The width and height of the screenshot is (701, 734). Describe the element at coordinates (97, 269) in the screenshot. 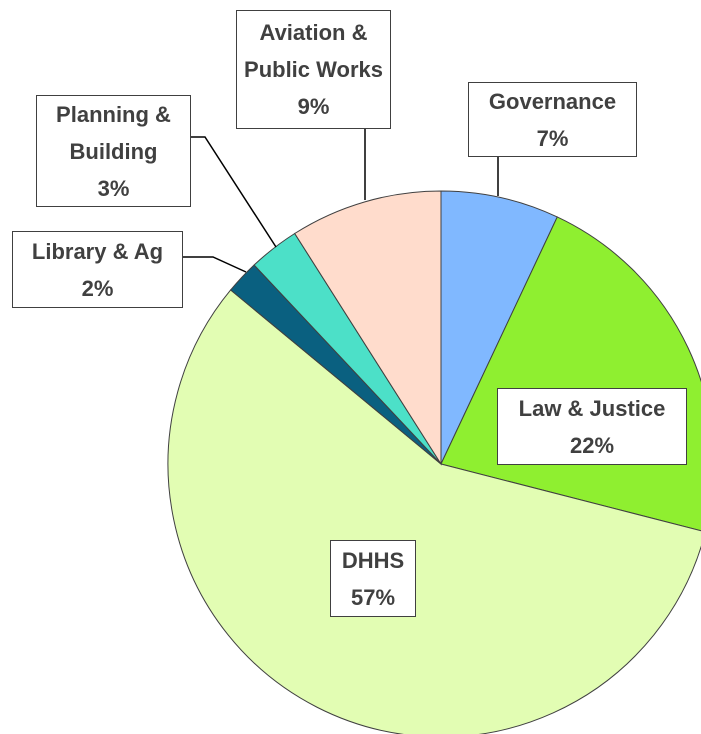

I see `data-label-box: Library & Ag 2%` at that location.